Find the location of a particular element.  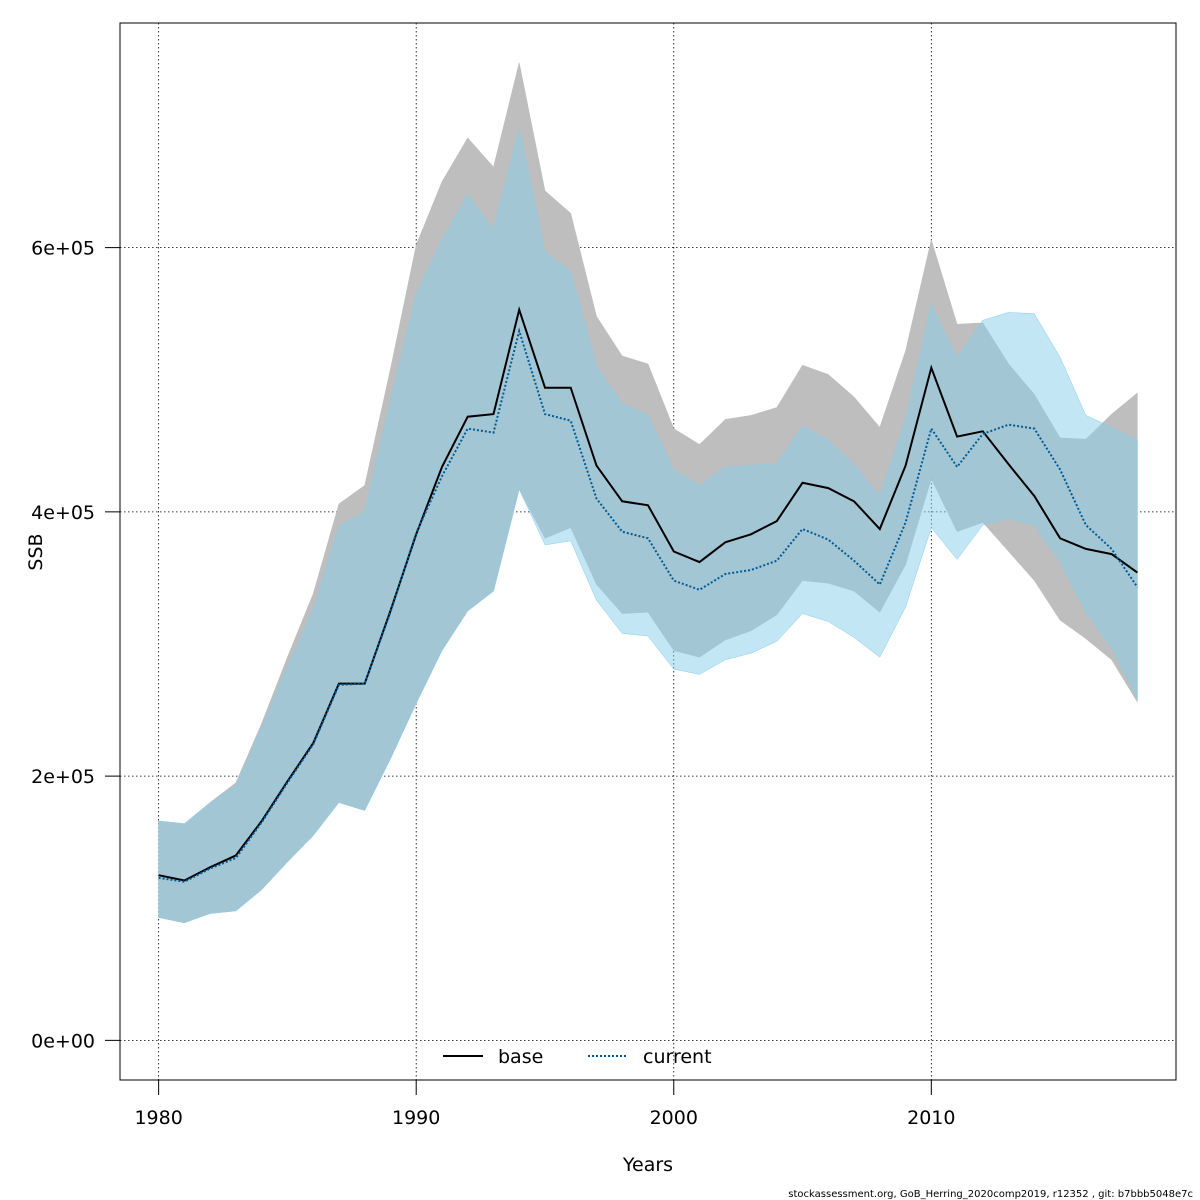

x-axis: 1980 1990 2000 2010 is located at coordinates (544, 1104).